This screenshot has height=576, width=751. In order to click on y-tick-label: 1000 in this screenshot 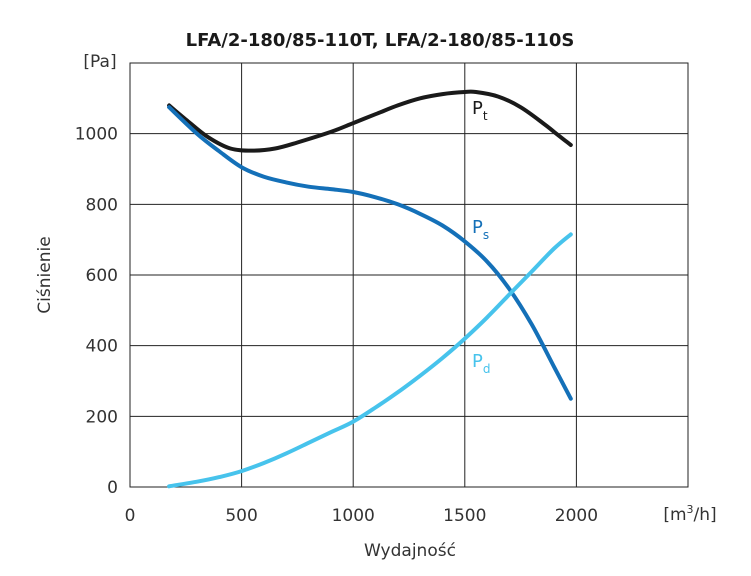, I will do `click(96, 135)`.